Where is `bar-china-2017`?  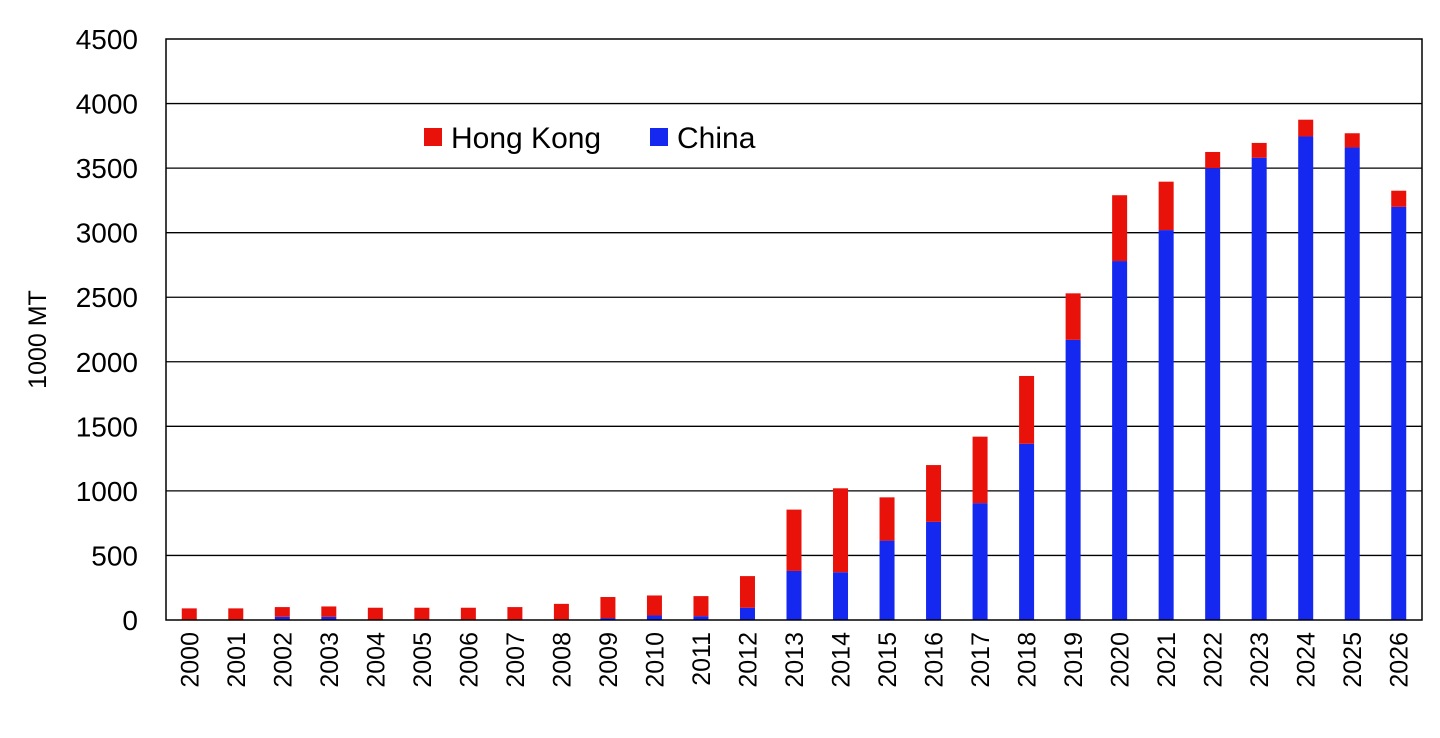
bar-china-2017 is located at coordinates (980, 561).